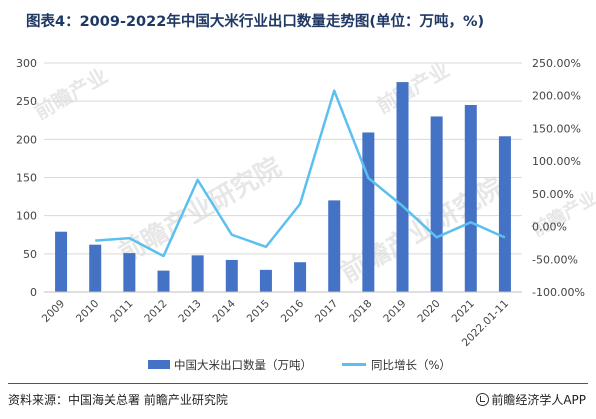 The width and height of the screenshot is (596, 419). I want to click on x-tick-label: 2021, so click(463, 311).